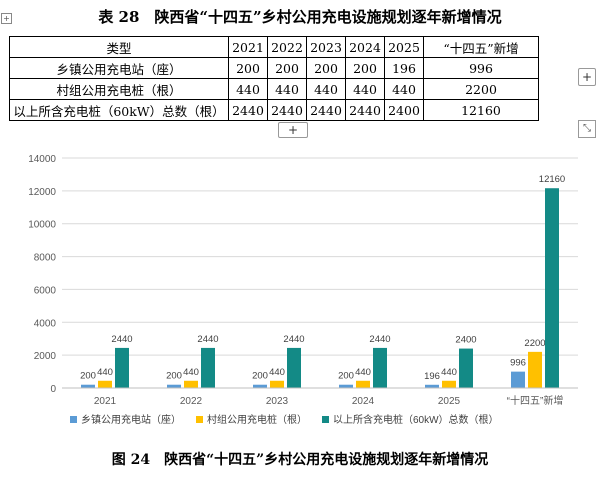 The width and height of the screenshot is (600, 477). I want to click on table-cell: 12160, so click(481, 110).